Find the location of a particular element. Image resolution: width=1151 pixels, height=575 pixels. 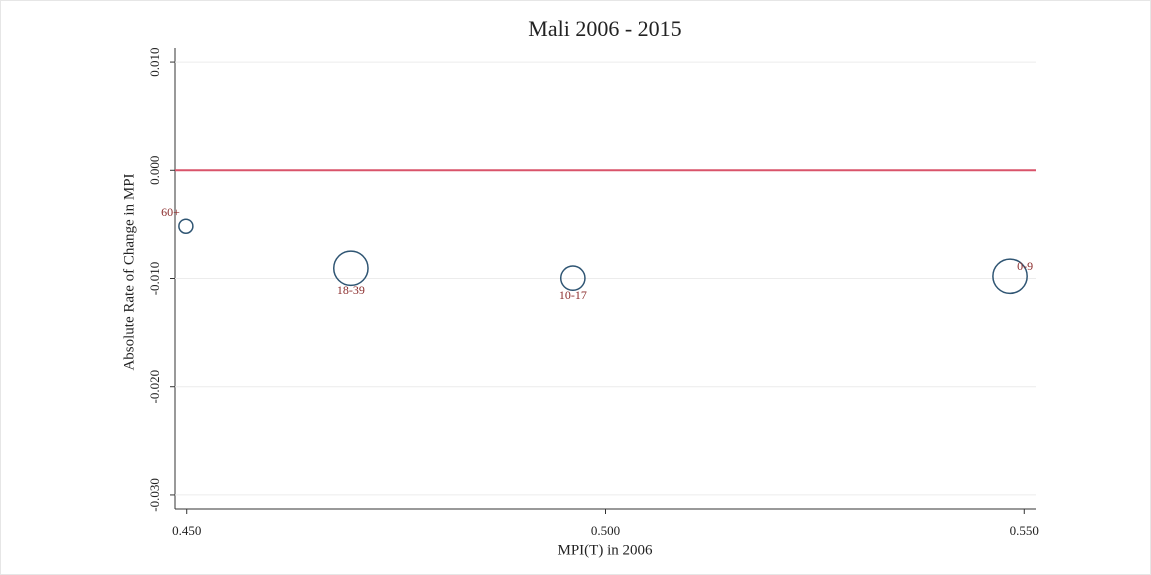

x-axis-title: MPI(T) in 2006 is located at coordinates (605, 550).